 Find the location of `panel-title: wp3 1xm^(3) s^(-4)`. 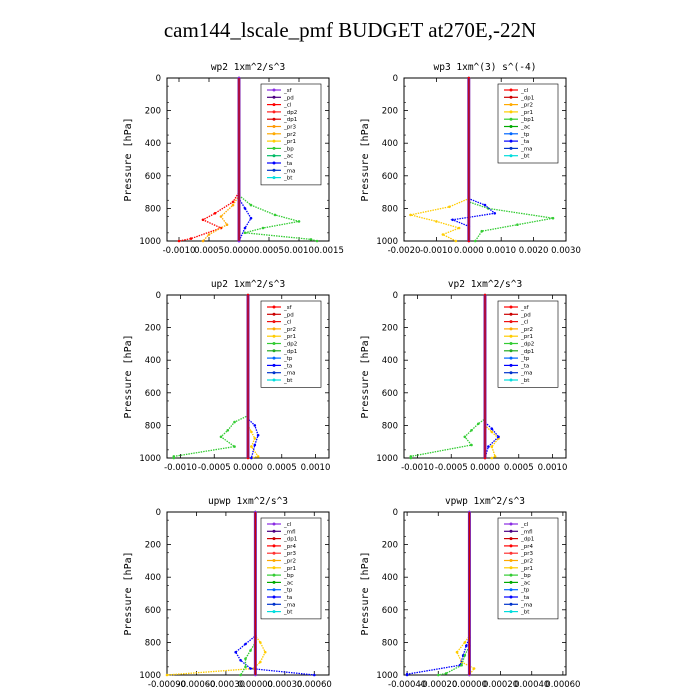

panel-title: wp3 1xm^(3) s^(-4) is located at coordinates (485, 67).